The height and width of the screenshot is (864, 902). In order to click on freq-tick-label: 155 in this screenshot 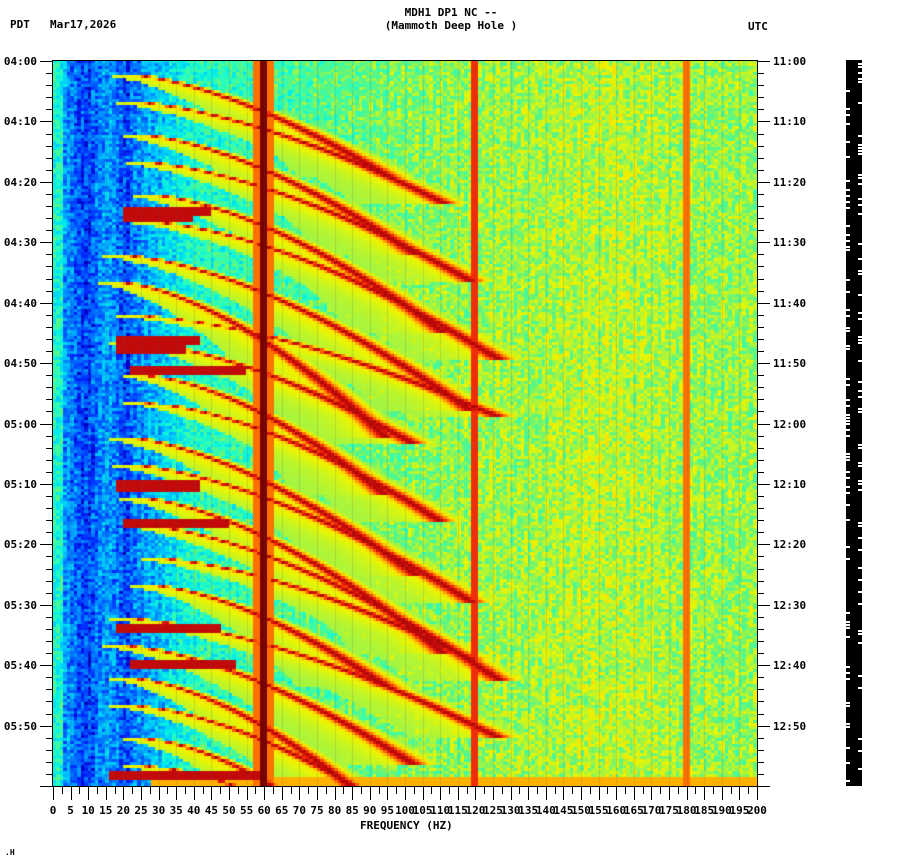, I will do `click(598, 810)`.